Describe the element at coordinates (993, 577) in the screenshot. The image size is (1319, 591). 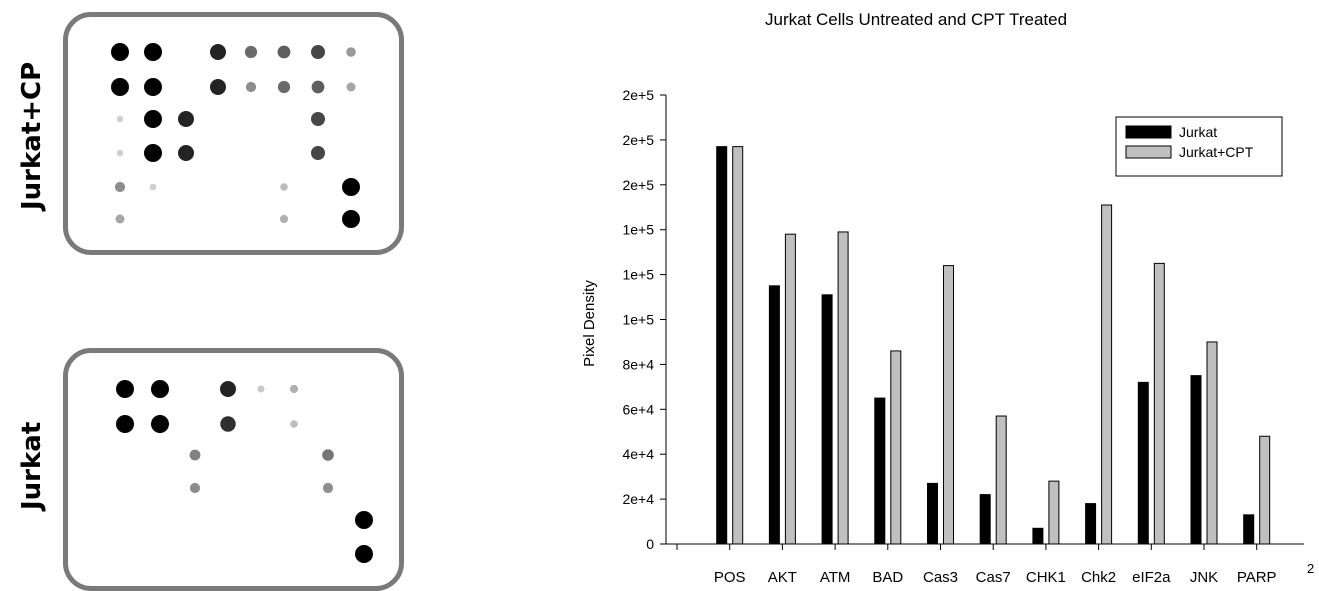
I see `x-tick-label: Cas7` at that location.